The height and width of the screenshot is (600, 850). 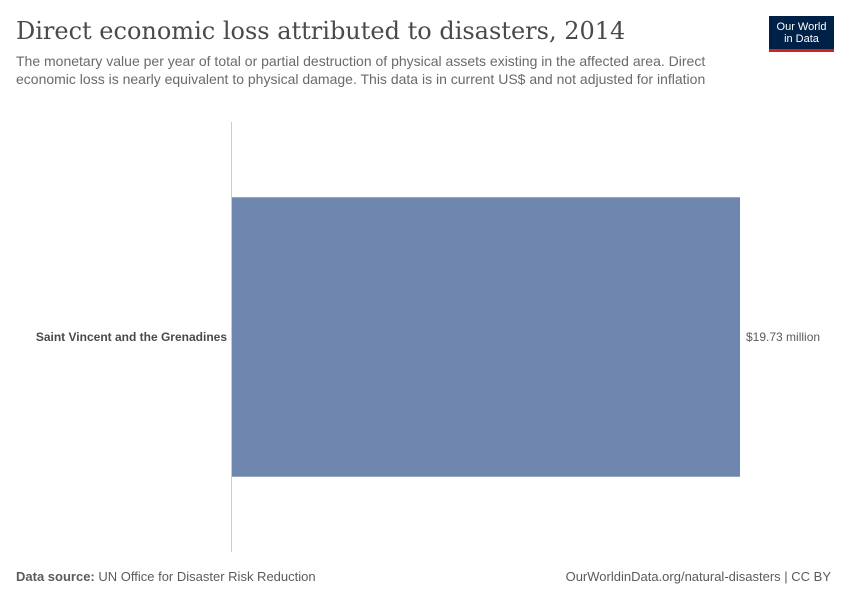 I want to click on value-label: $19.73 million, so click(x=783, y=337).